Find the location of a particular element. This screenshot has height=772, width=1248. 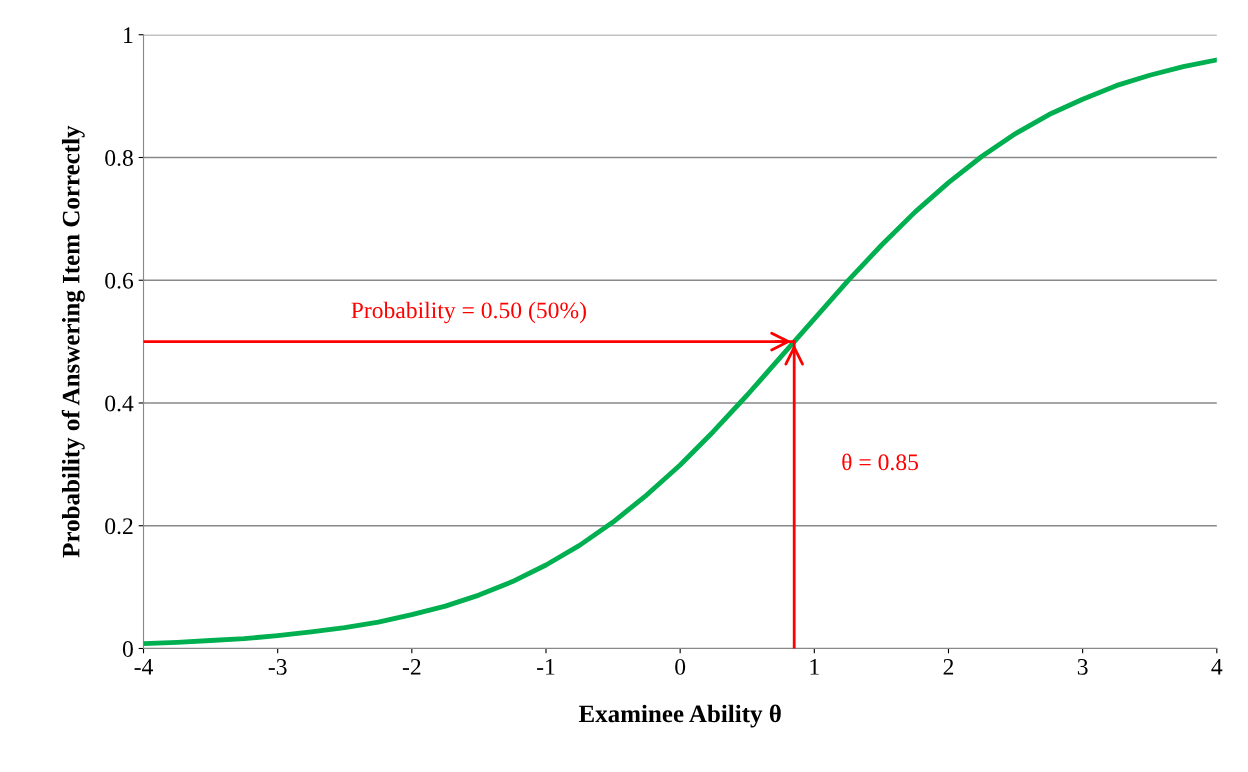

y-tick-label: 0.4 is located at coordinates (119, 403).